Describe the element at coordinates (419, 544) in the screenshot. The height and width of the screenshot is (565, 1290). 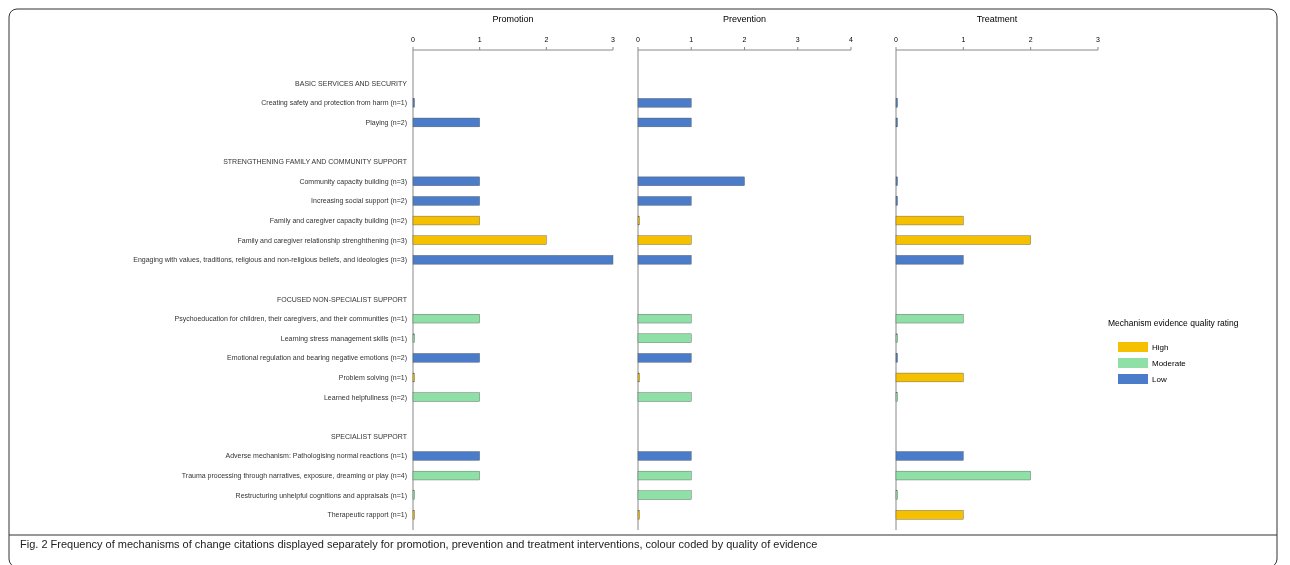
I see `caption: Fig. 2 Frequency of mechanisms of change citations displayed separately for promotion, prevention and treatment interventions, colour coded by quality of evidence` at that location.